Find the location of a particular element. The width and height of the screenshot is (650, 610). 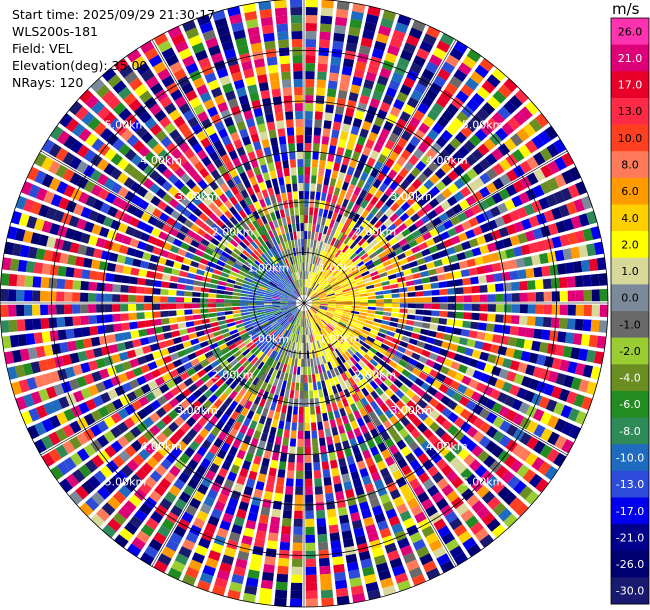

colorbar-tick-label: -2.0 is located at coordinates (629, 351).